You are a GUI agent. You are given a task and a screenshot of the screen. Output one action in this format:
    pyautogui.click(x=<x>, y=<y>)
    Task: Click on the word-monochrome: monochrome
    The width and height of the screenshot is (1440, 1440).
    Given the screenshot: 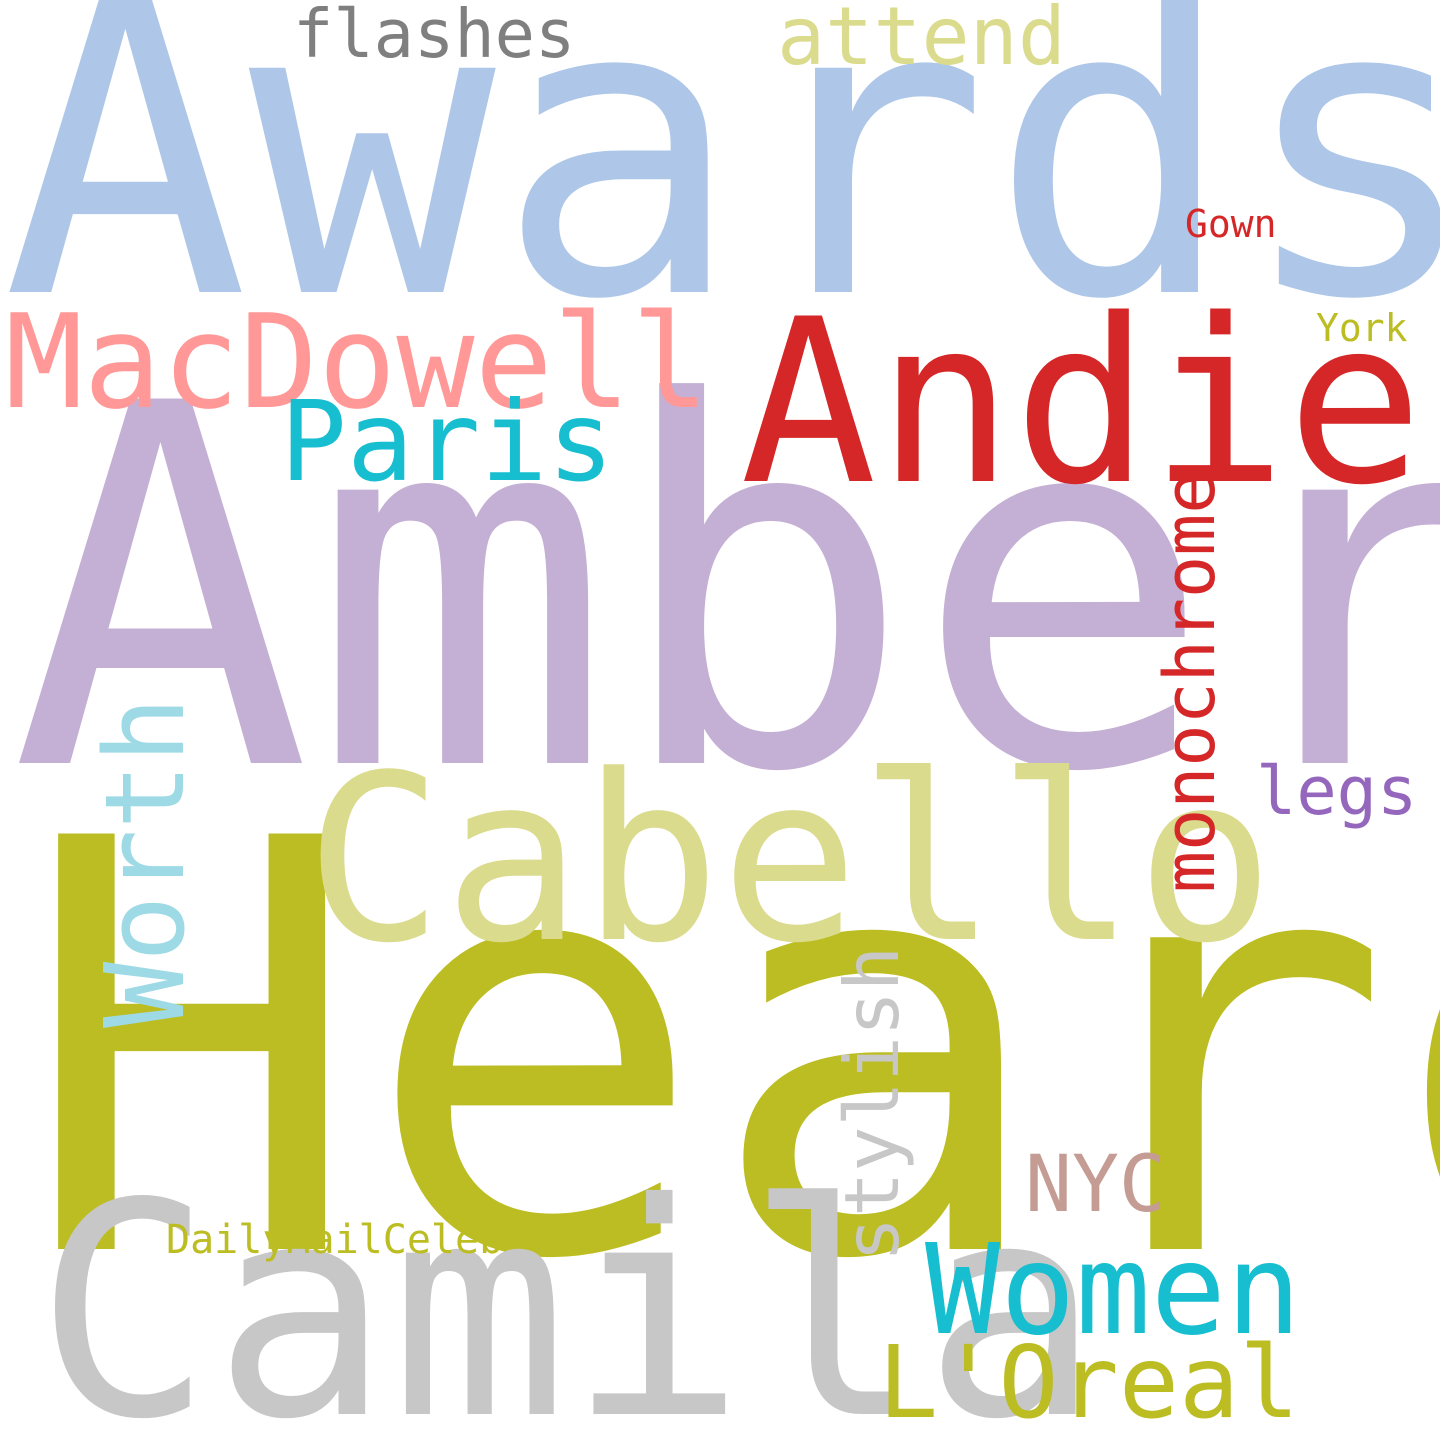 What is the action you would take?
    pyautogui.click(x=1190, y=682)
    